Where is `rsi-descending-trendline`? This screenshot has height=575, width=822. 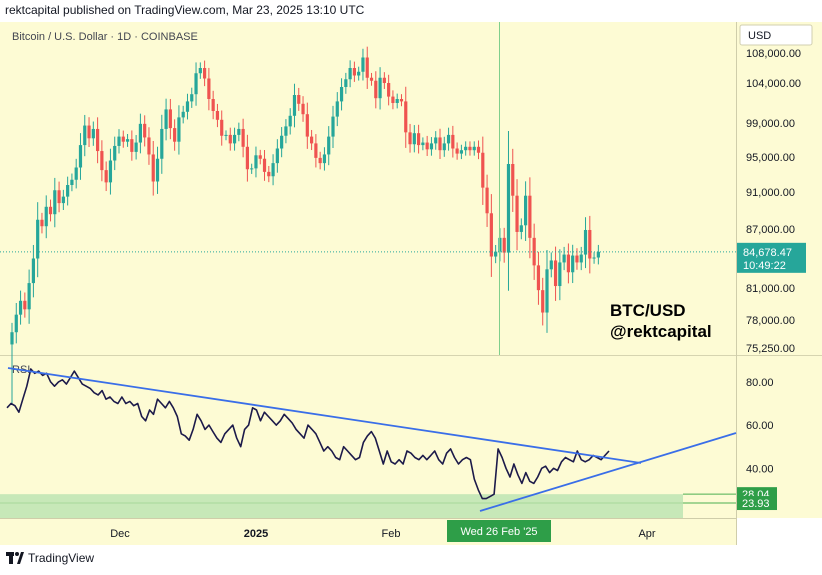
rsi-descending-trendline is located at coordinates (324, 415).